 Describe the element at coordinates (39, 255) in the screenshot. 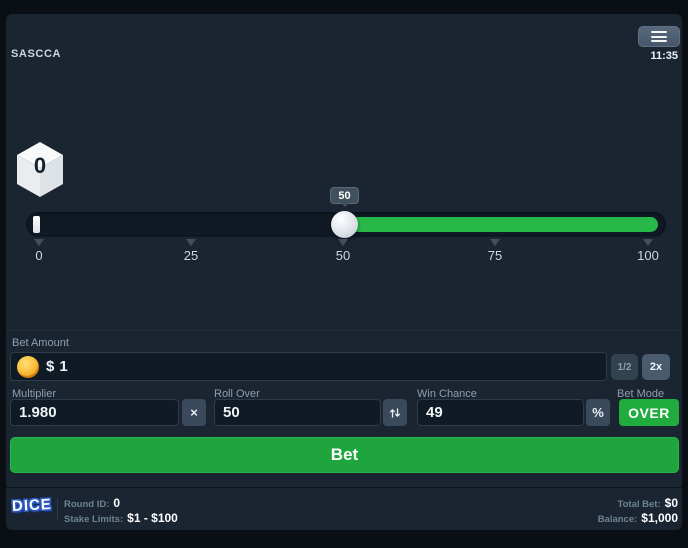

I see `slider-tick-label: 0` at that location.